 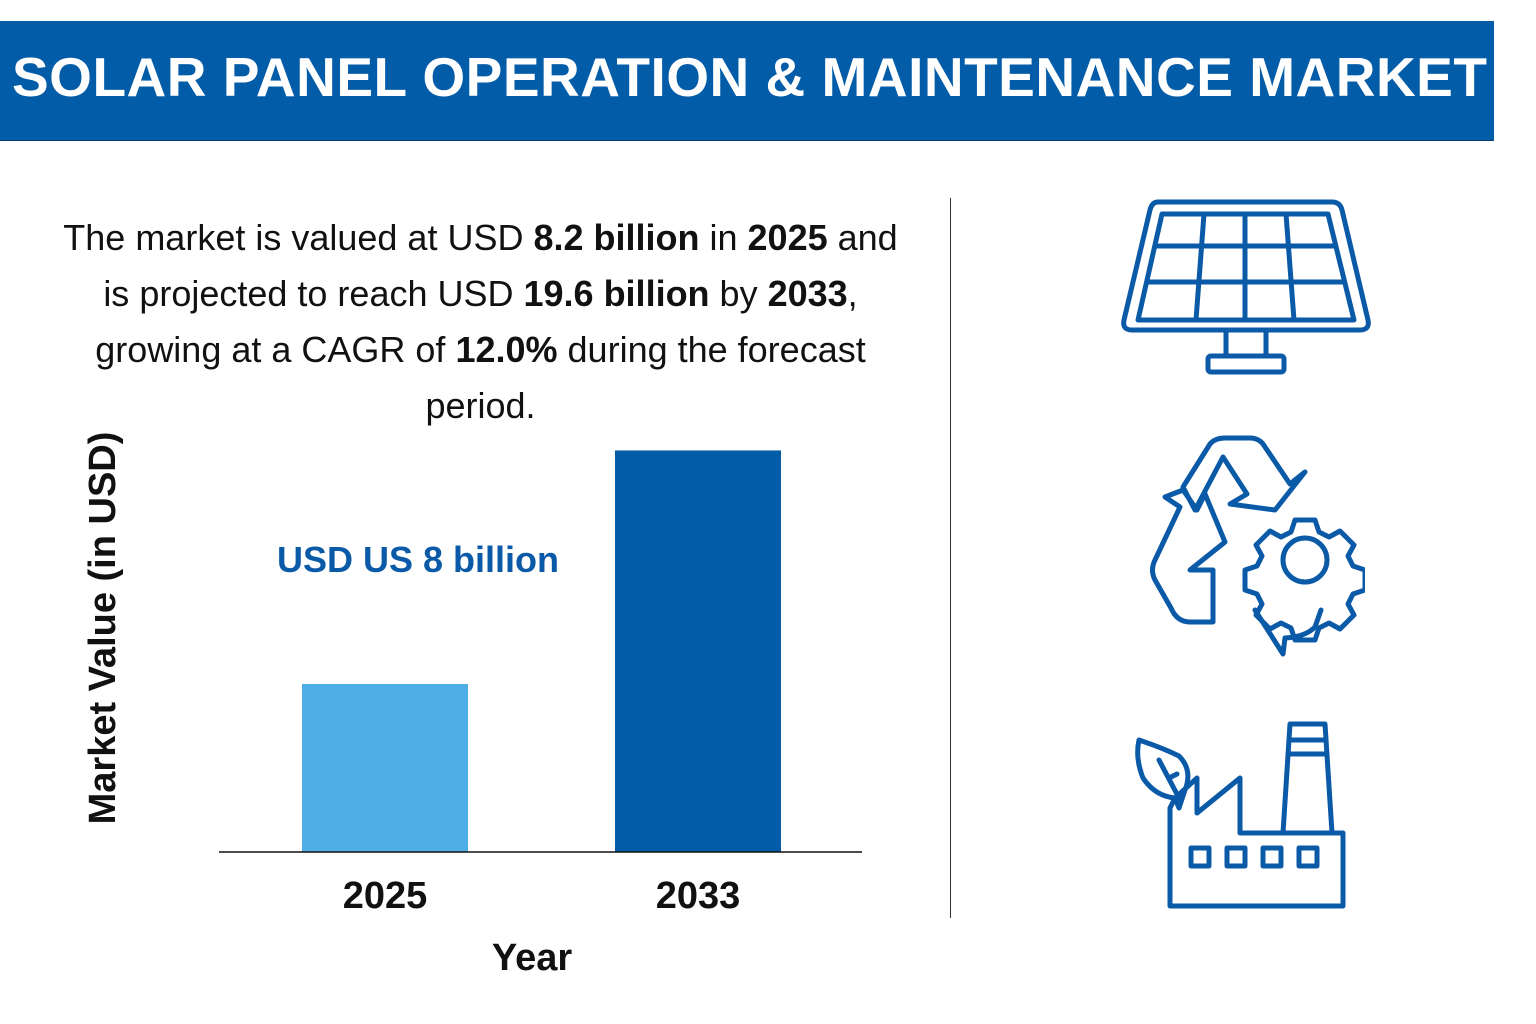 I want to click on cagr-value: 12.0%, so click(x=506, y=349).